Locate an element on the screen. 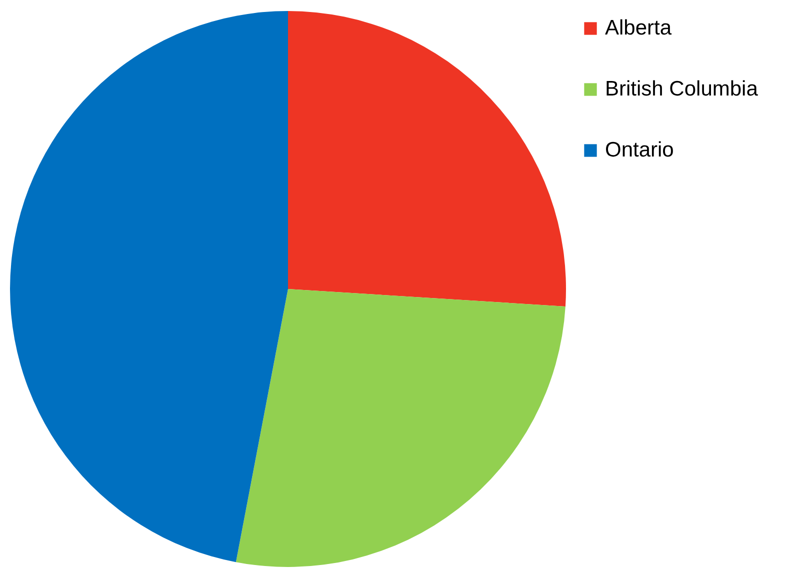 This screenshot has width=795, height=577. legend-label: British Columbia is located at coordinates (681, 89).